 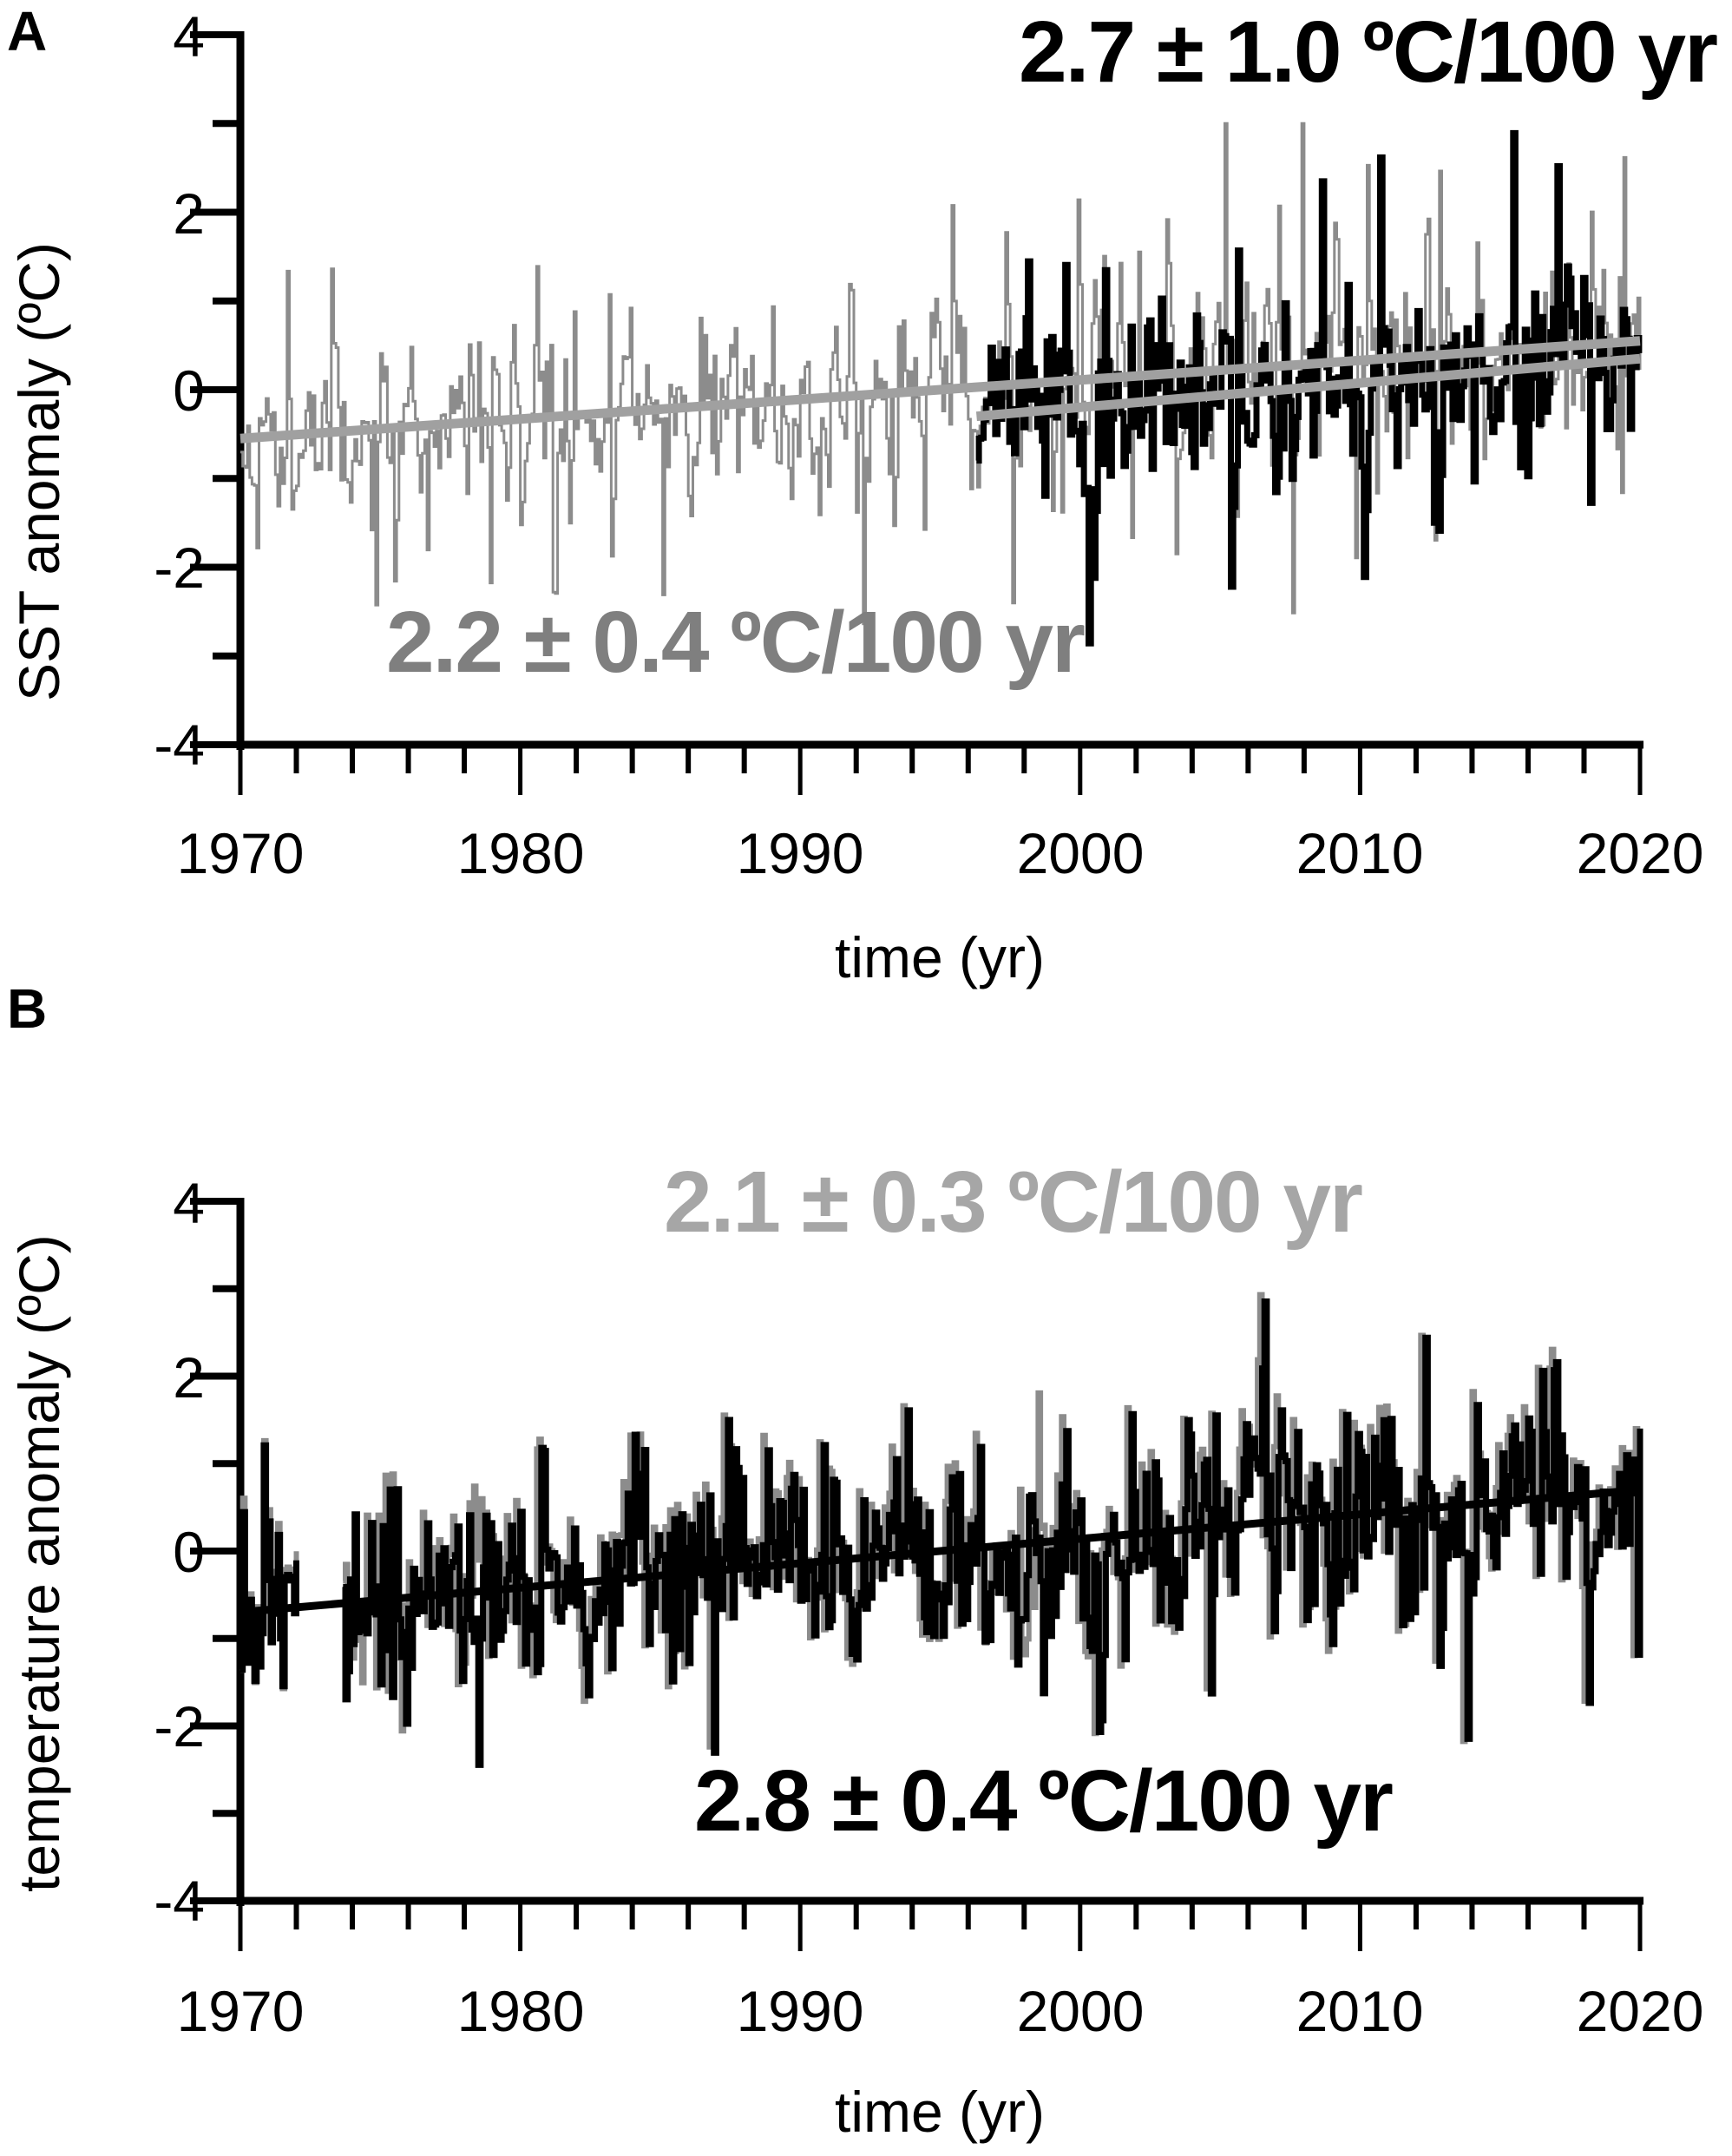 What do you see at coordinates (1640, 2011) in the screenshot?
I see `panel-b-xtick-2020: 2020` at bounding box center [1640, 2011].